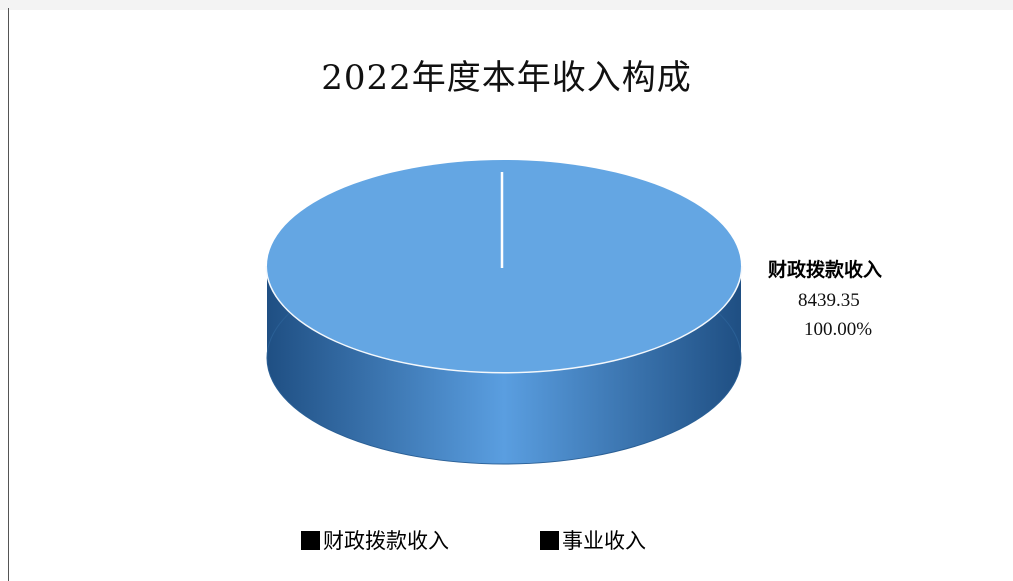  I want to click on top-strip, so click(506, 5).